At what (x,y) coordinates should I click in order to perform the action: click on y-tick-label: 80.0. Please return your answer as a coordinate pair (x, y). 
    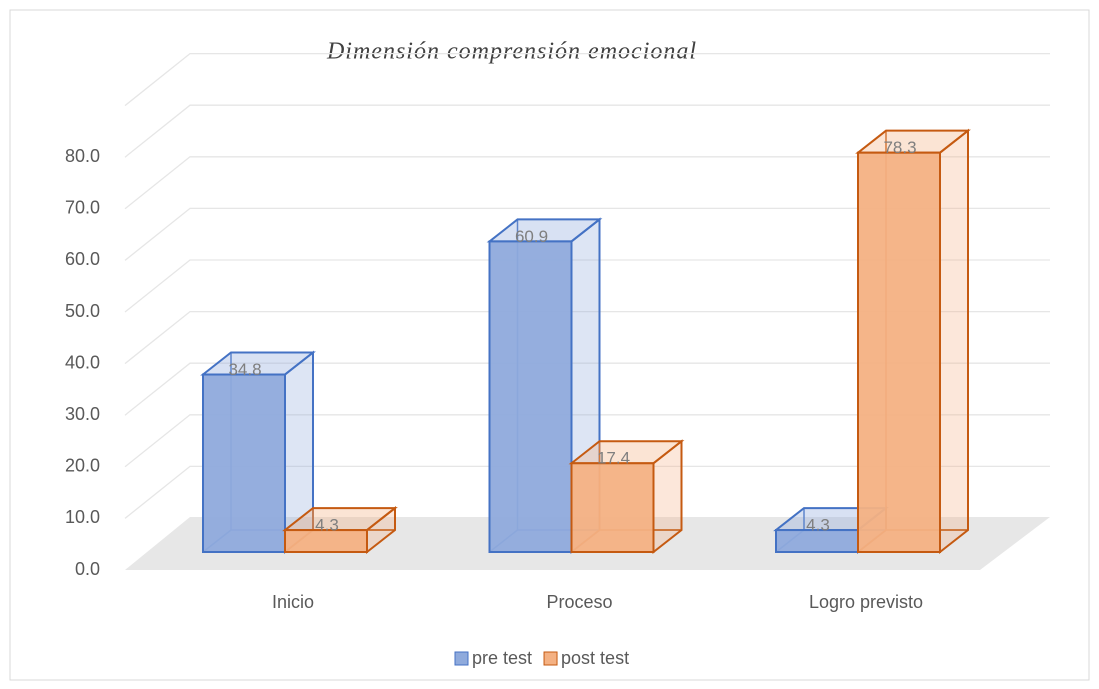
    Looking at the image, I should click on (82, 156).